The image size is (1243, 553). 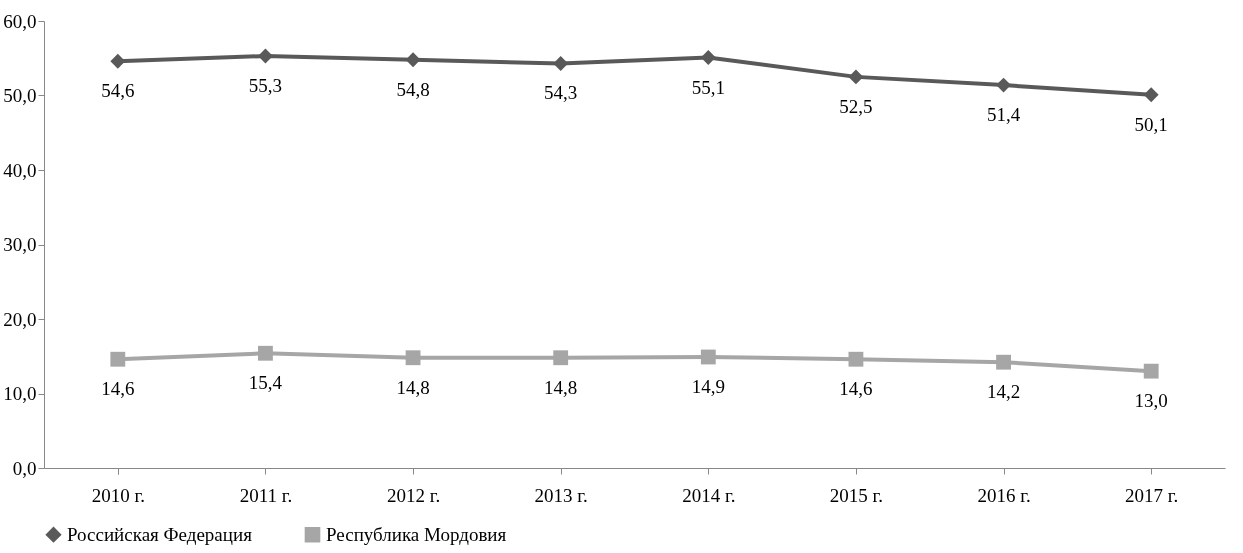 What do you see at coordinates (118, 495) in the screenshot?
I see `x-tick-label: 2010 г.` at bounding box center [118, 495].